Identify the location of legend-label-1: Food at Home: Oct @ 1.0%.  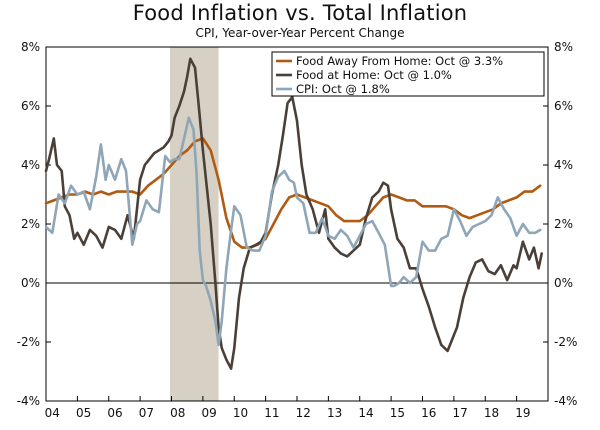
(374, 75).